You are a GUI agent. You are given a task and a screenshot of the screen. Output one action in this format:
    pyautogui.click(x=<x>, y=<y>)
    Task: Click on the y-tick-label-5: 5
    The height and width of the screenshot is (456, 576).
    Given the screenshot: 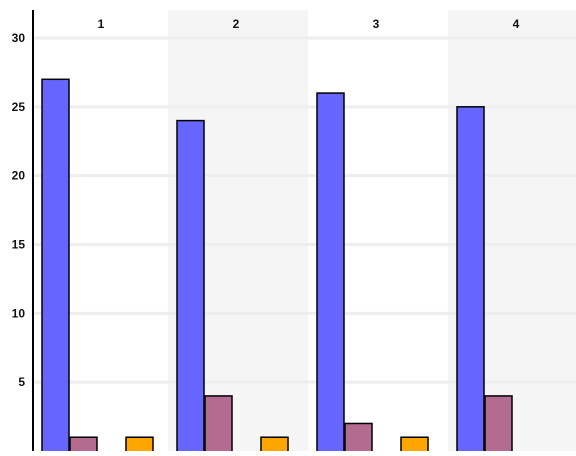 What is the action you would take?
    pyautogui.click(x=21, y=382)
    